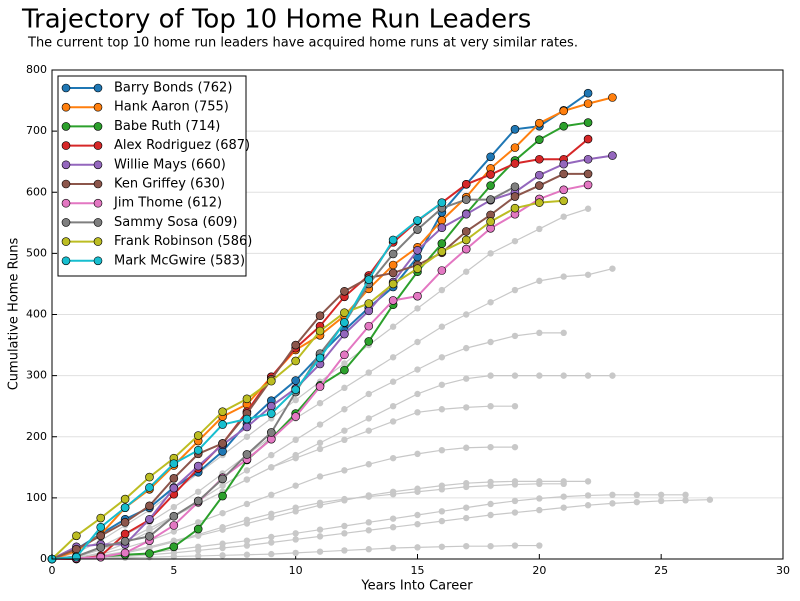  I want to click on x-tick-label: 25, so click(661, 570).